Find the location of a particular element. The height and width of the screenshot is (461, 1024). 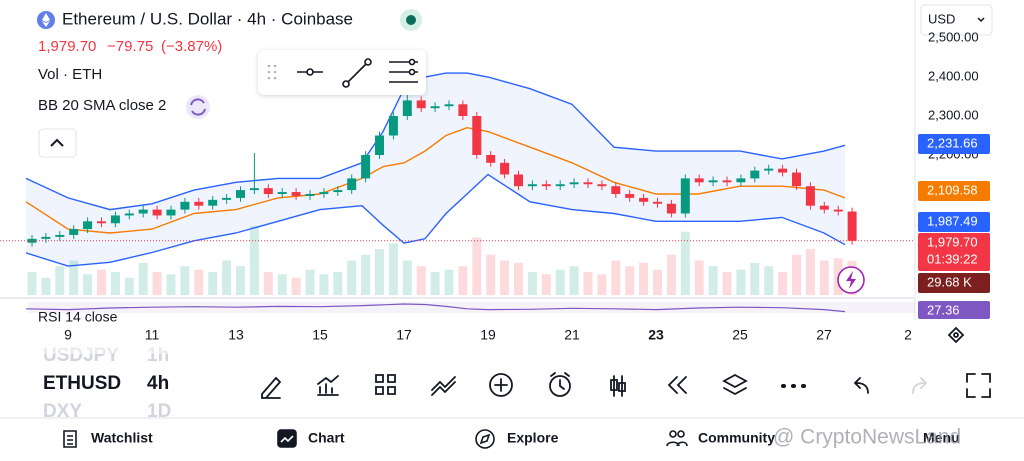

date-tick-label: 23 is located at coordinates (656, 335).